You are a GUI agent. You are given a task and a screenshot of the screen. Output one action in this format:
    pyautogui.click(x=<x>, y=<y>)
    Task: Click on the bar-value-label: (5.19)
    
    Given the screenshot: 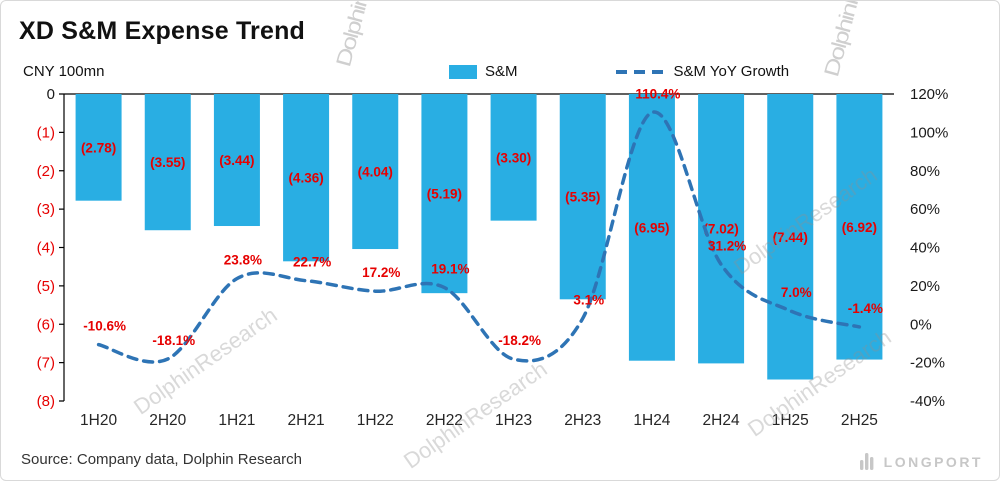 What is the action you would take?
    pyautogui.click(x=444, y=194)
    